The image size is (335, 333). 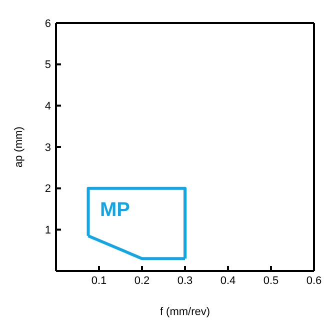 I want to click on annotation: MP, so click(x=115, y=210).